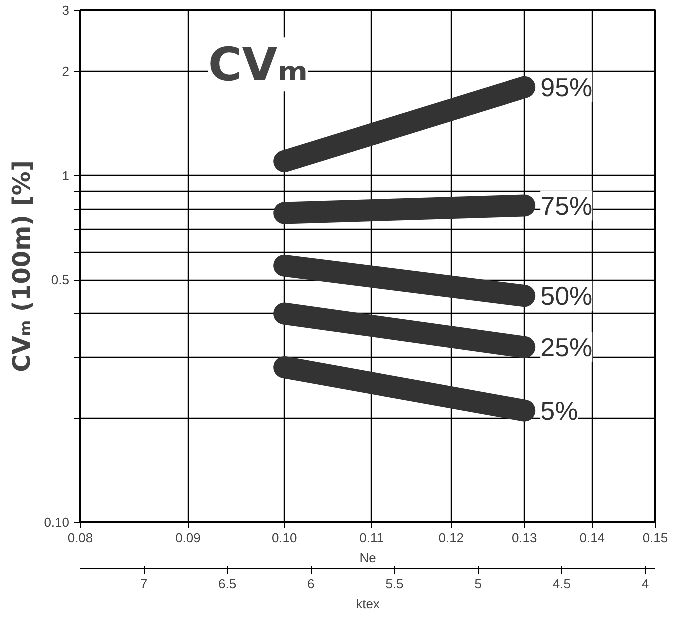  What do you see at coordinates (66, 10) in the screenshot?
I see `y-tick-label: 3` at bounding box center [66, 10].